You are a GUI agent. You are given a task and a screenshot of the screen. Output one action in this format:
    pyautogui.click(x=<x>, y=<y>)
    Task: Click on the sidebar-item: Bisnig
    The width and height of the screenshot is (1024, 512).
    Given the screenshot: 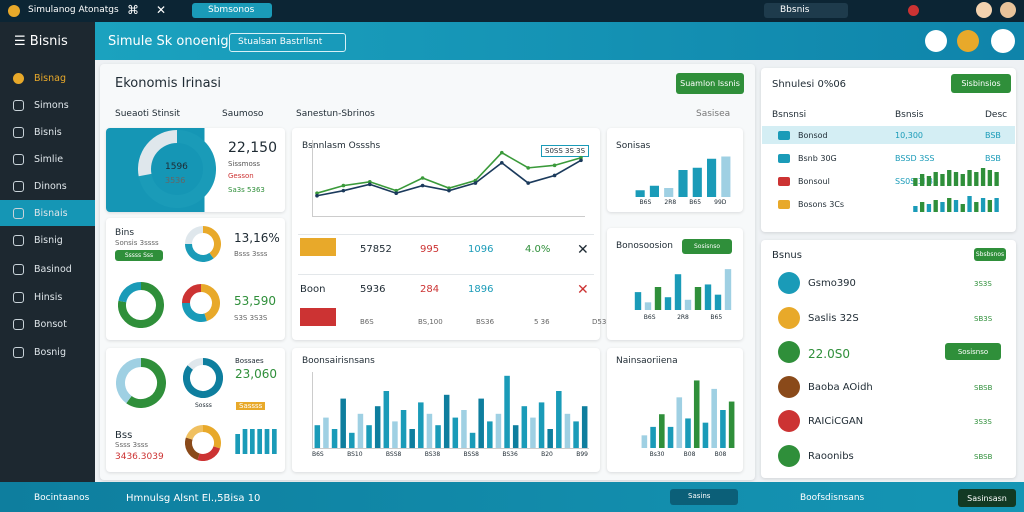 What is the action you would take?
    pyautogui.click(x=47, y=240)
    